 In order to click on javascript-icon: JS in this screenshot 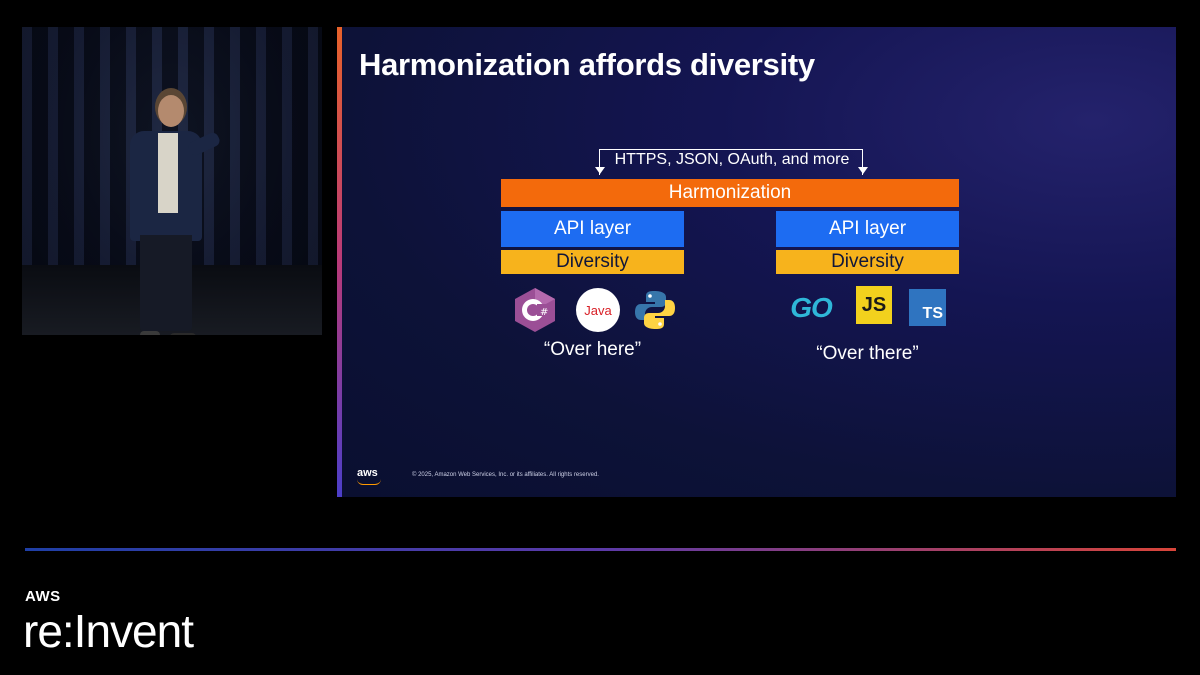, I will do `click(874, 305)`.